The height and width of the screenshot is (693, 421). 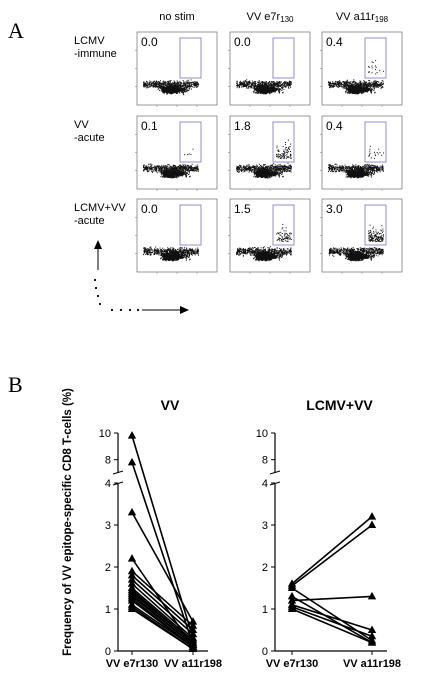 I want to click on gate-percentage: 0.0, so click(x=242, y=42).